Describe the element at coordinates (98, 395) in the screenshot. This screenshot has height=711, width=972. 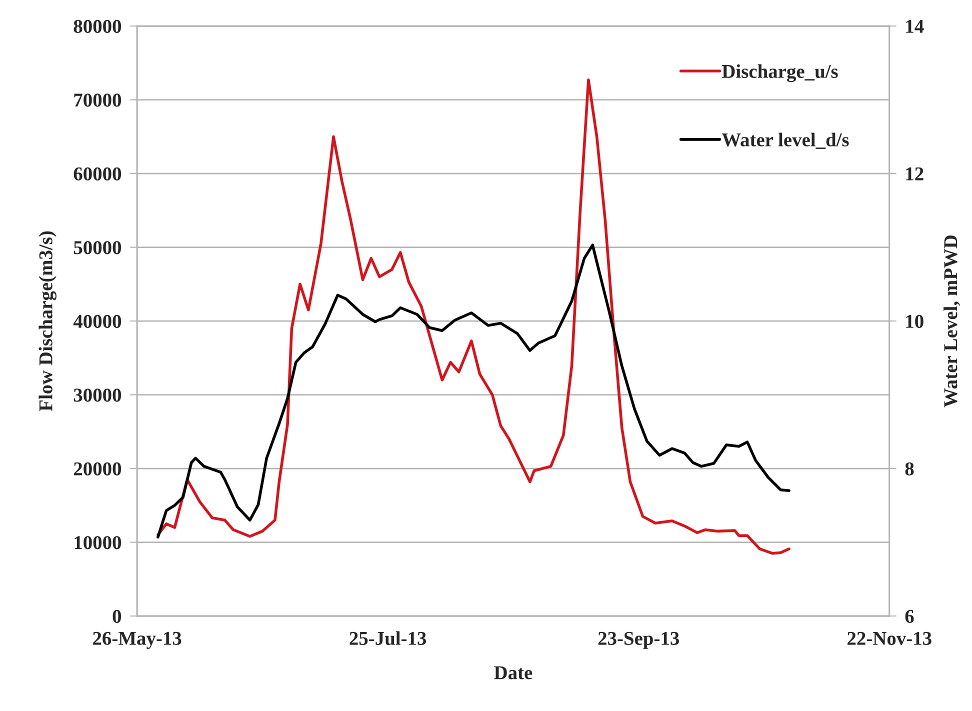
I see `y-tick-label: 30000` at that location.